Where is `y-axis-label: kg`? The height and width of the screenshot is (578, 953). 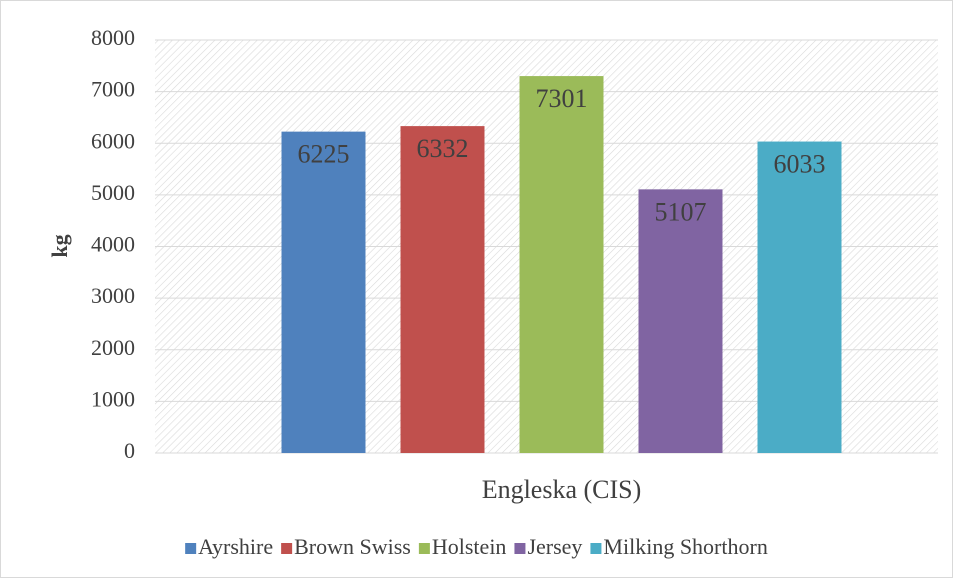 y-axis-label: kg is located at coordinates (59, 245).